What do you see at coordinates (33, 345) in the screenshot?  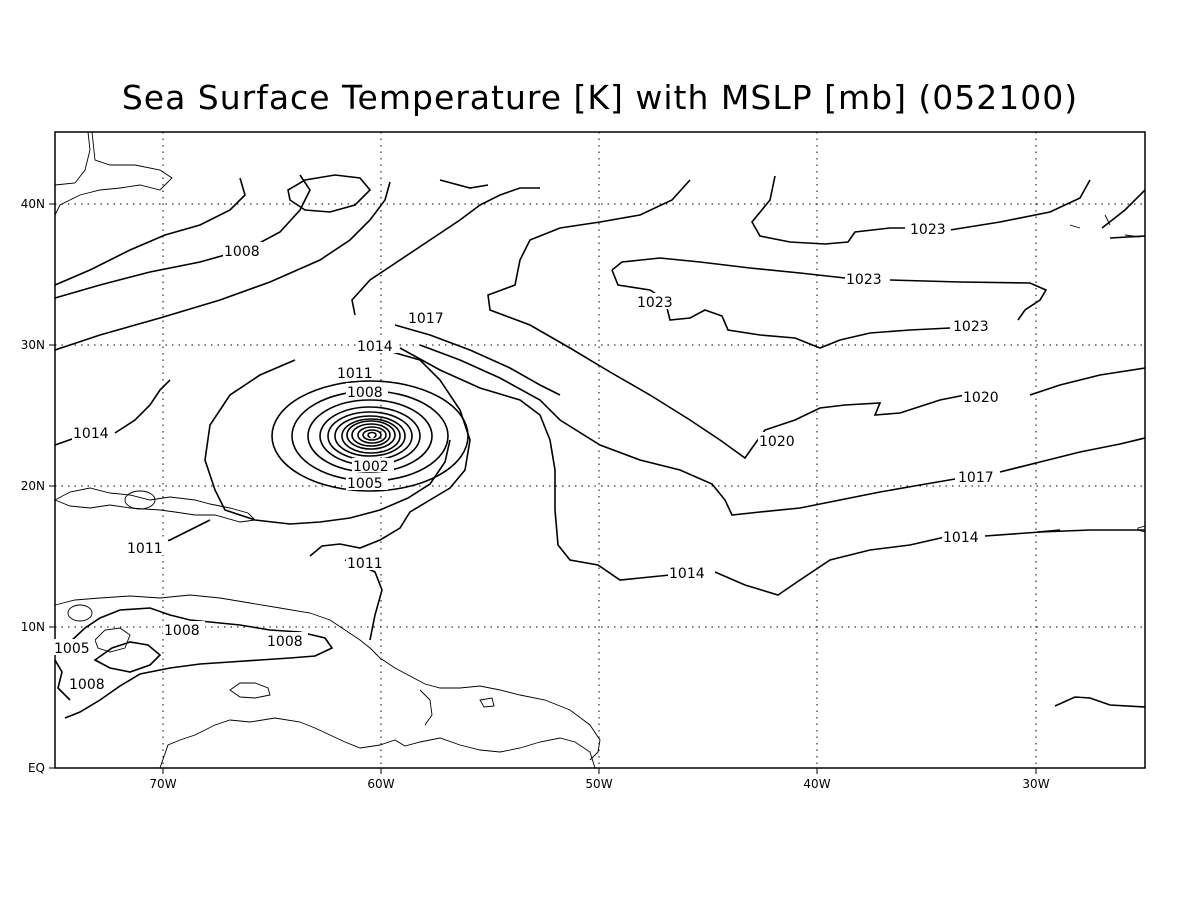 I see `y-tick-label: 30N` at bounding box center [33, 345].